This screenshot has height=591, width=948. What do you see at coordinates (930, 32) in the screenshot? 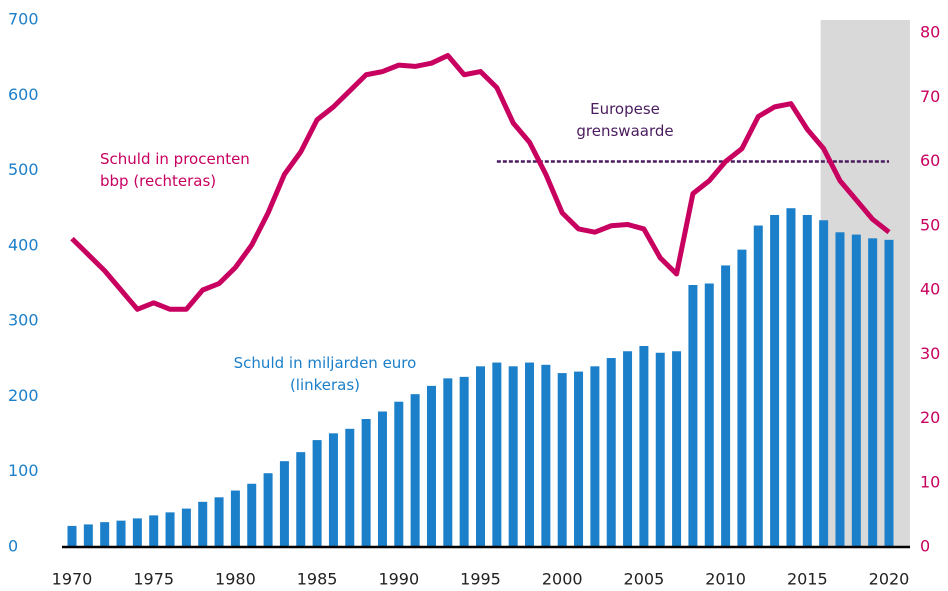
I see `y2-tick-label: 80` at bounding box center [930, 32].